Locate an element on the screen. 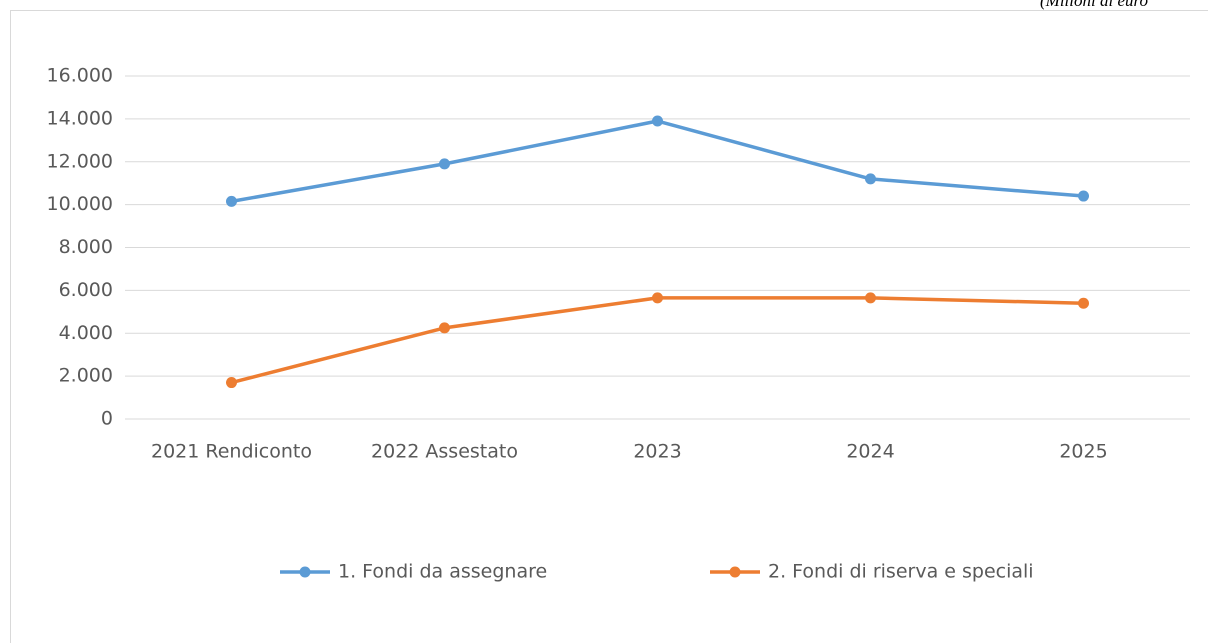  x-tick-label: 2022 Assestato is located at coordinates (444, 452).